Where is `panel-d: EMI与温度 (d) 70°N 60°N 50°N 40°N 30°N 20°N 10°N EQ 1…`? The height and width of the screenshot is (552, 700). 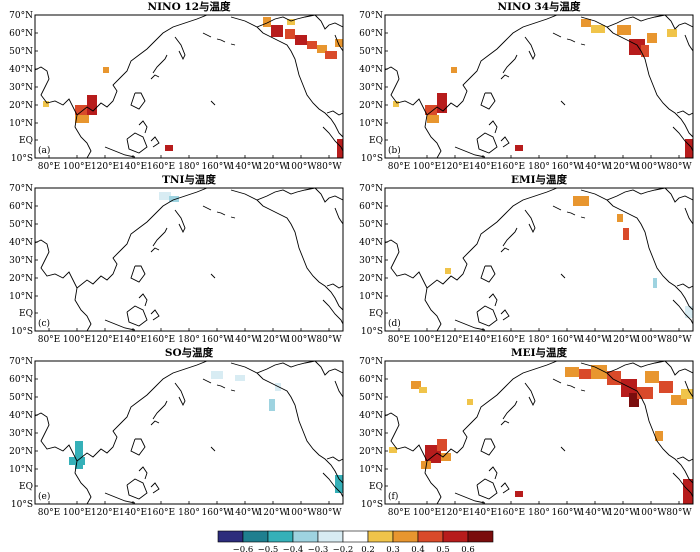 panel-d: EMI与温度 (d) 70°N 60°N 50°N 40°N 30°N 20°N 10°N EQ 1… is located at coordinates (526, 259).